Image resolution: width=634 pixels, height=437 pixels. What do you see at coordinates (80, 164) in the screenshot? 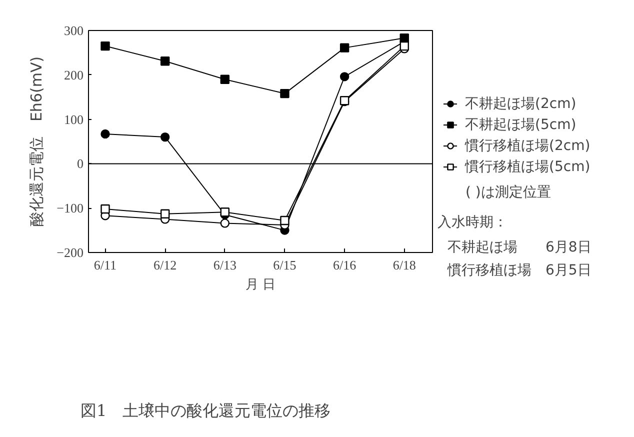
I see `y-tick-label: 0` at bounding box center [80, 164].